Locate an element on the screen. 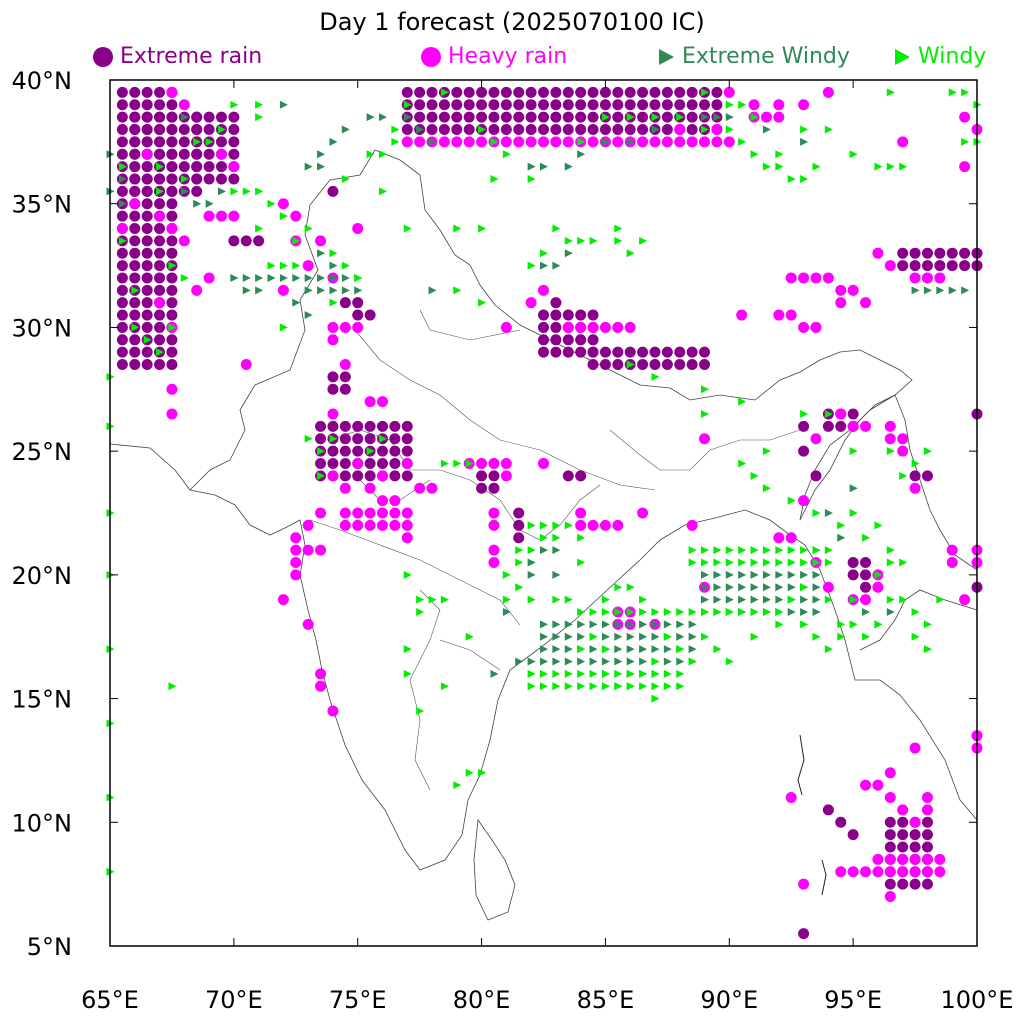  legend-marker-windy is located at coordinates (902, 56).